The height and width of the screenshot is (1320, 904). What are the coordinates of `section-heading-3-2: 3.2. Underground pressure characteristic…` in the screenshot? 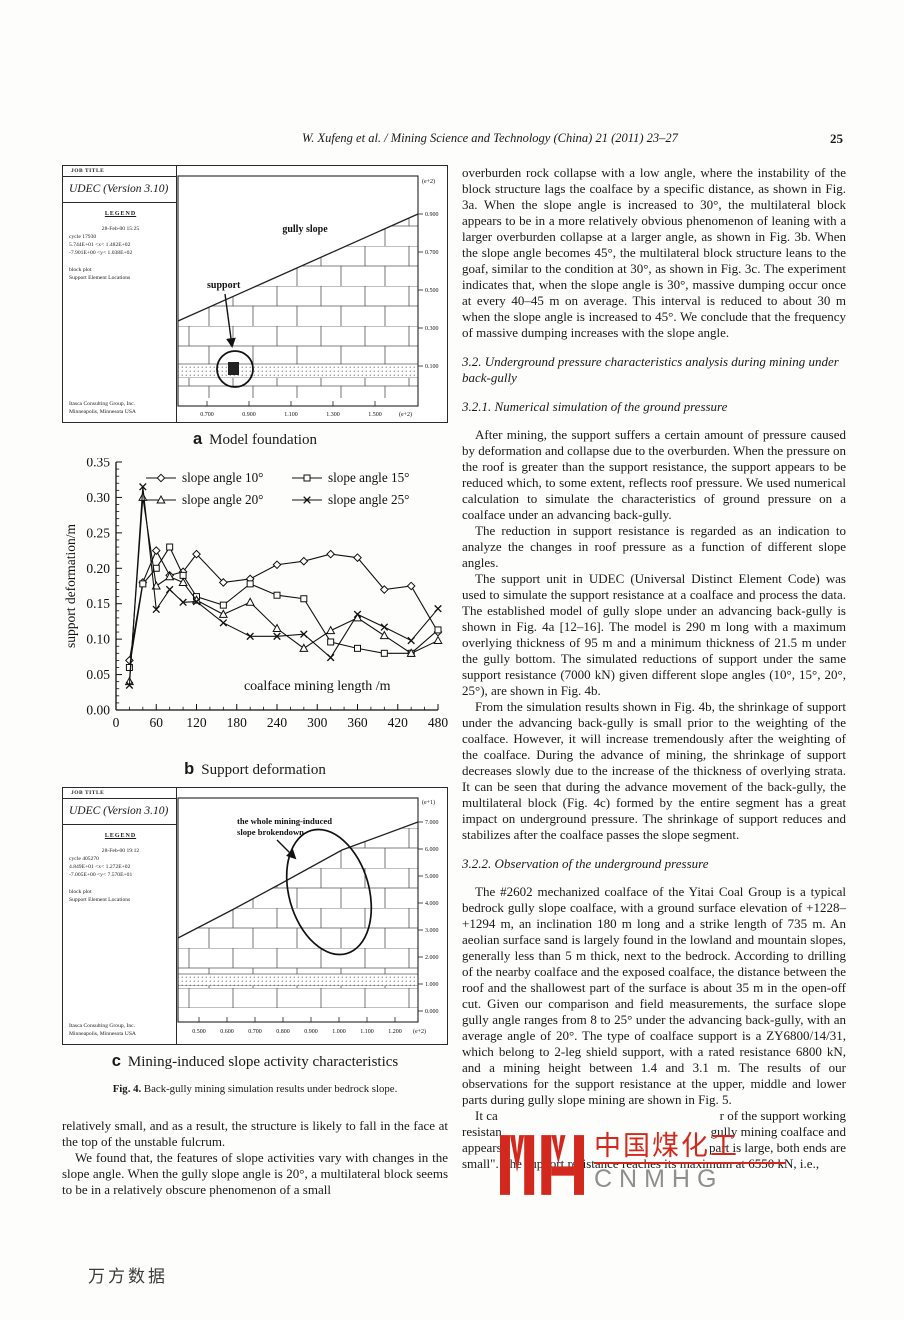 It's located at (650, 369).